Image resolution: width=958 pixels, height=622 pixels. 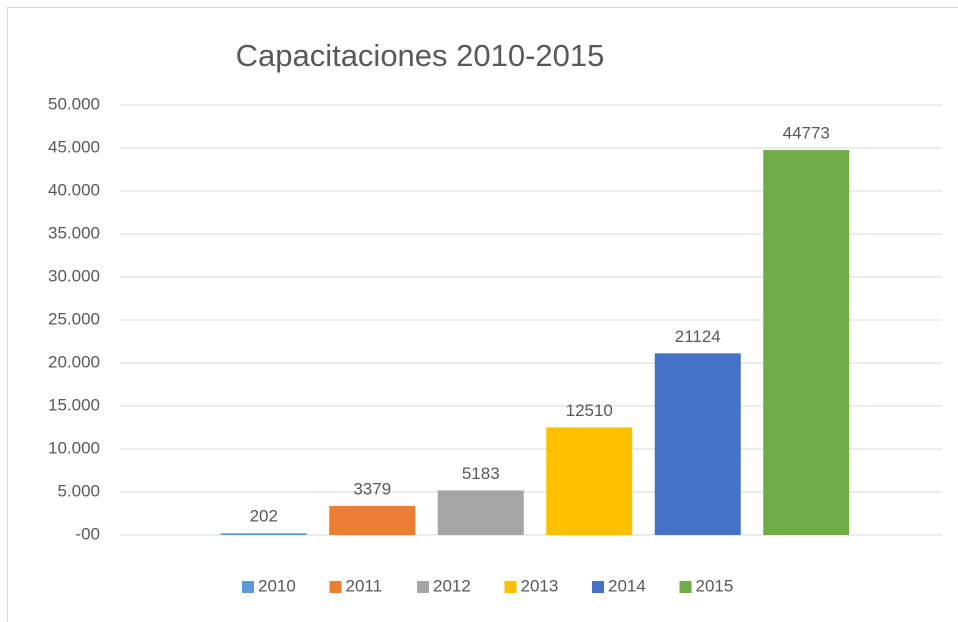 I want to click on data-label: 5183, so click(x=481, y=473).